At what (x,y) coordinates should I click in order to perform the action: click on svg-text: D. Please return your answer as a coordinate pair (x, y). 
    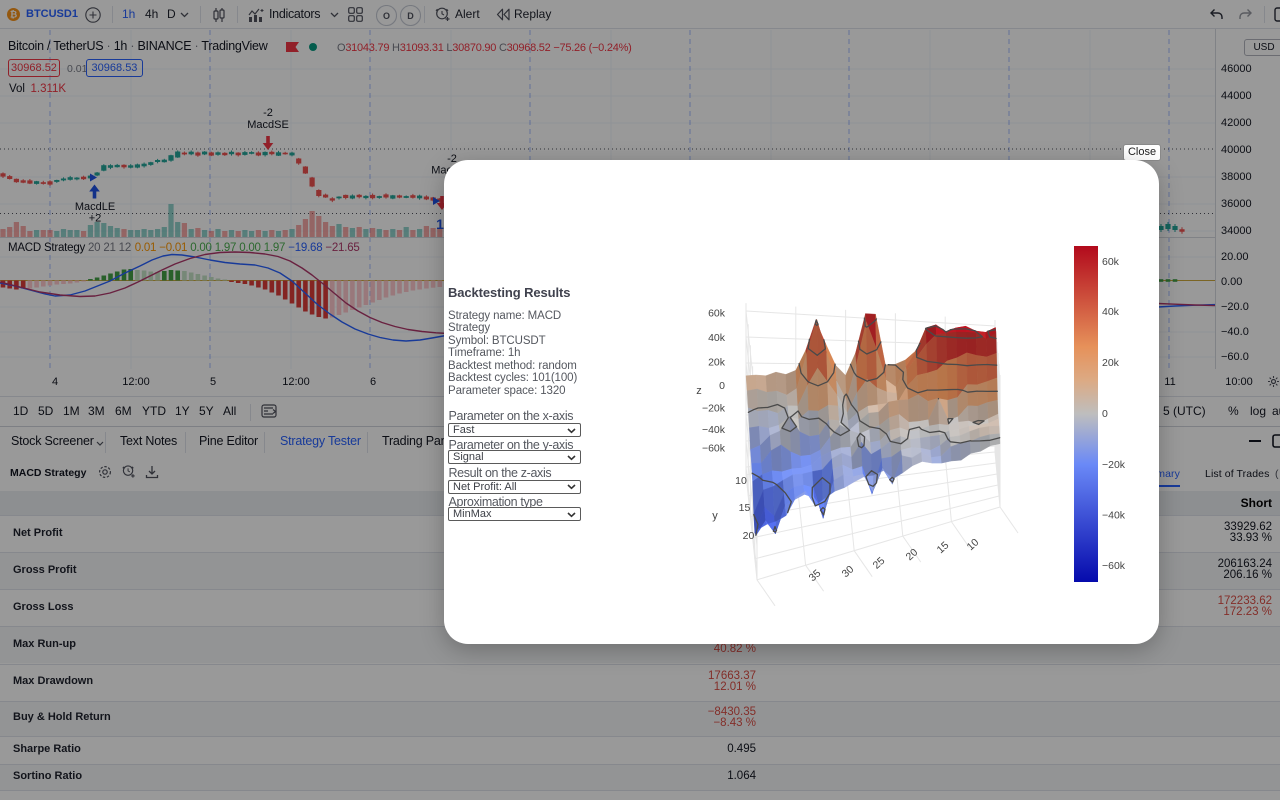
    Looking at the image, I should click on (410, 16).